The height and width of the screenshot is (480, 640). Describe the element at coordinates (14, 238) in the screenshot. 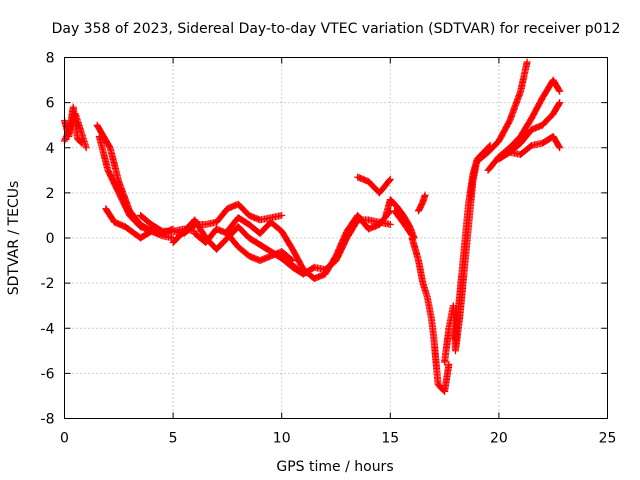

I see `y-axis-label: SDTVAR / TECUs` at that location.